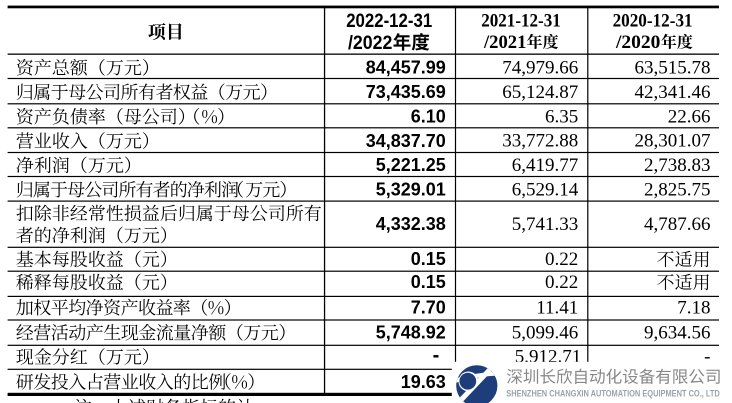  Describe the element at coordinates (521, 21) in the screenshot. I see `svg-text: 2021-12-31` at that location.